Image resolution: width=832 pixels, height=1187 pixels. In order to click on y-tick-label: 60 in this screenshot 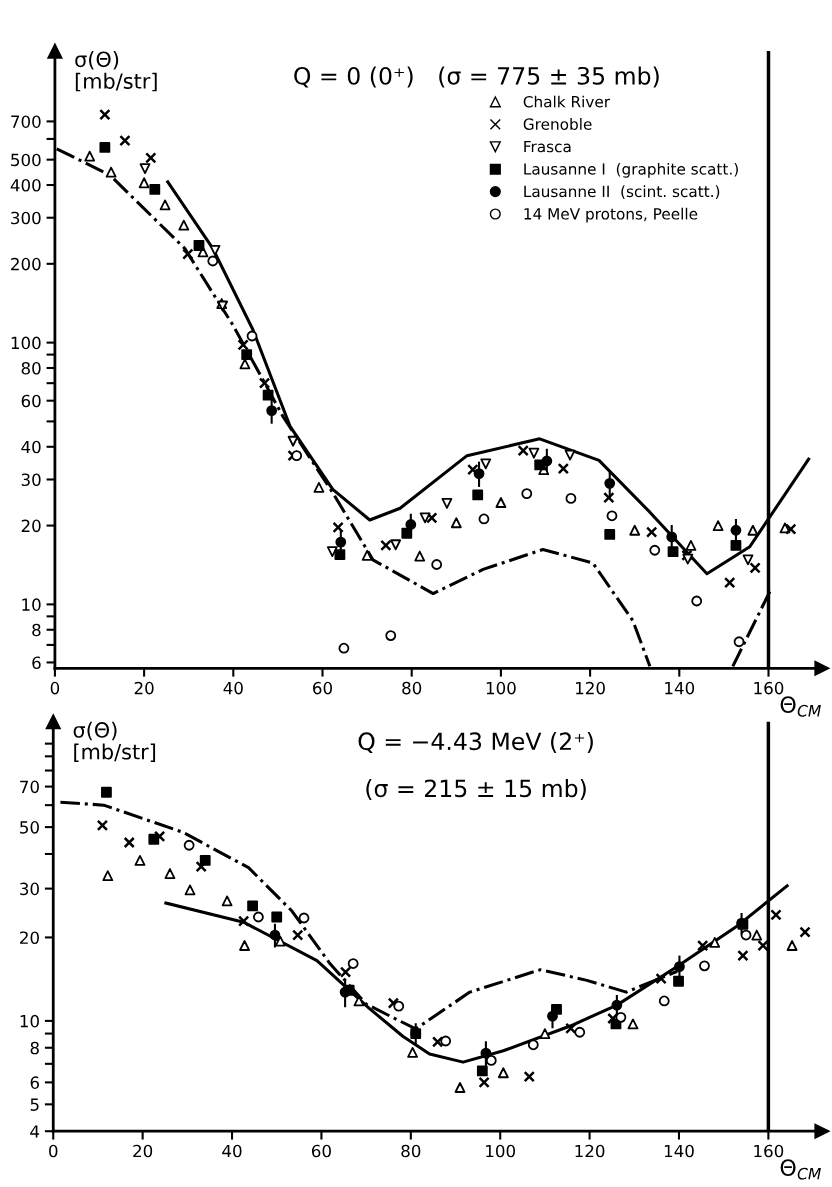, I will do `click(31, 401)`.